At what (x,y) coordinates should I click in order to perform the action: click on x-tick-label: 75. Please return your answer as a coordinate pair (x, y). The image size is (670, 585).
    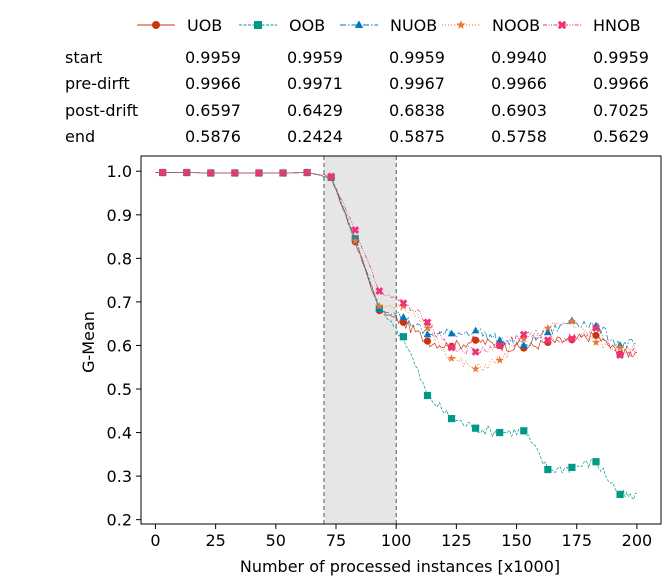
    Looking at the image, I should click on (336, 540).